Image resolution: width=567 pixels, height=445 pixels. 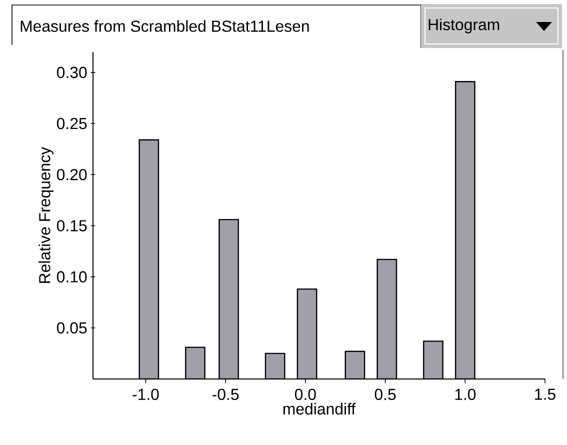 What do you see at coordinates (305, 394) in the screenshot?
I see `x-tick-label: 0.0` at bounding box center [305, 394].